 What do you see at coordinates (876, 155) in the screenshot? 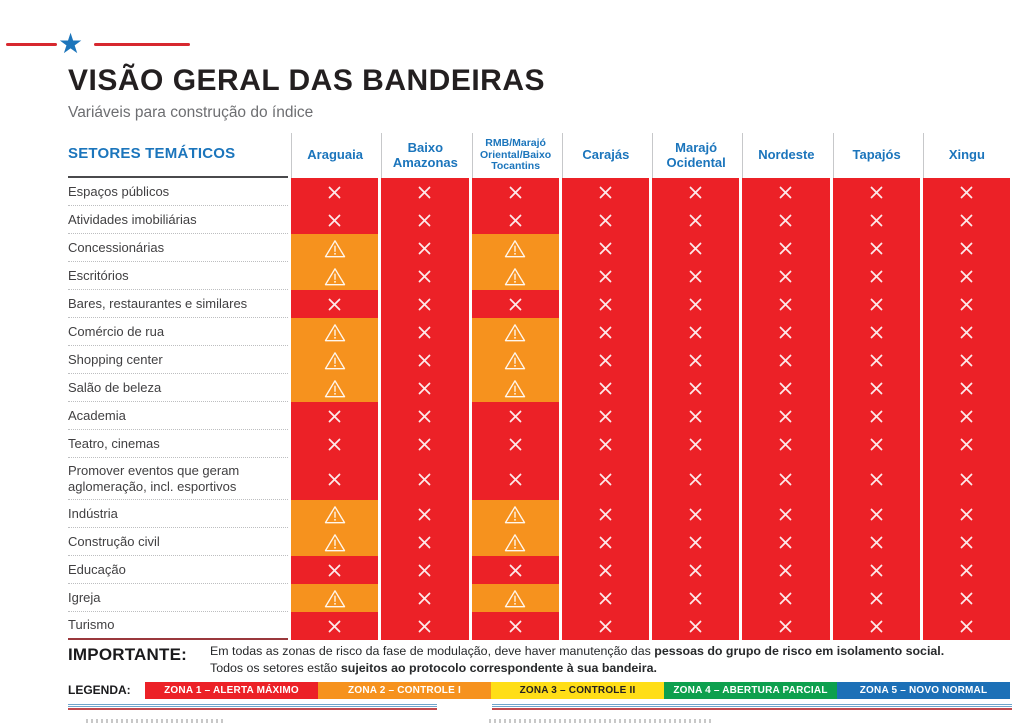
I see `column-header: Tapajós` at bounding box center [876, 155].